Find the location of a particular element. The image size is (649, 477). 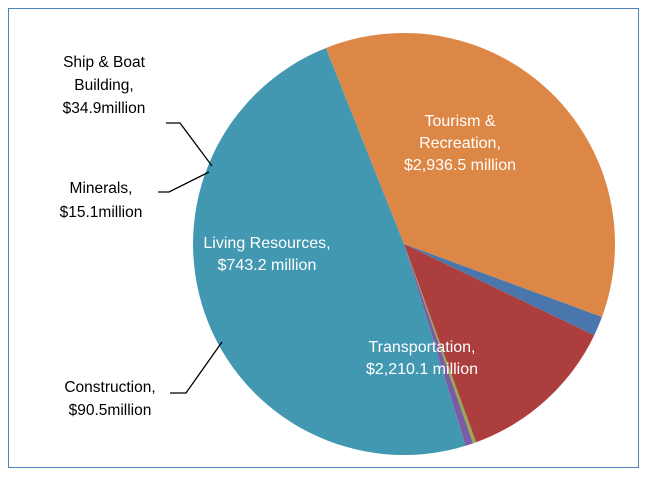

data-label-line: Recreation, is located at coordinates (460, 143).